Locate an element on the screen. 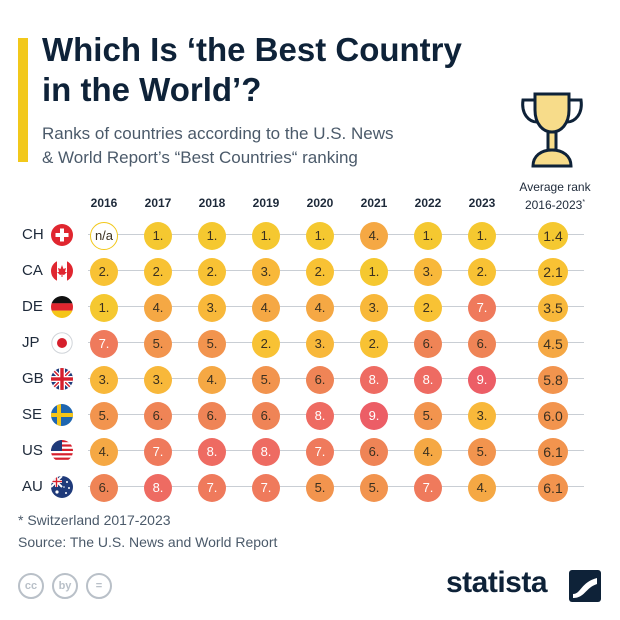 This screenshot has height=620, width=620. statista-logo-text: statista is located at coordinates (497, 582).